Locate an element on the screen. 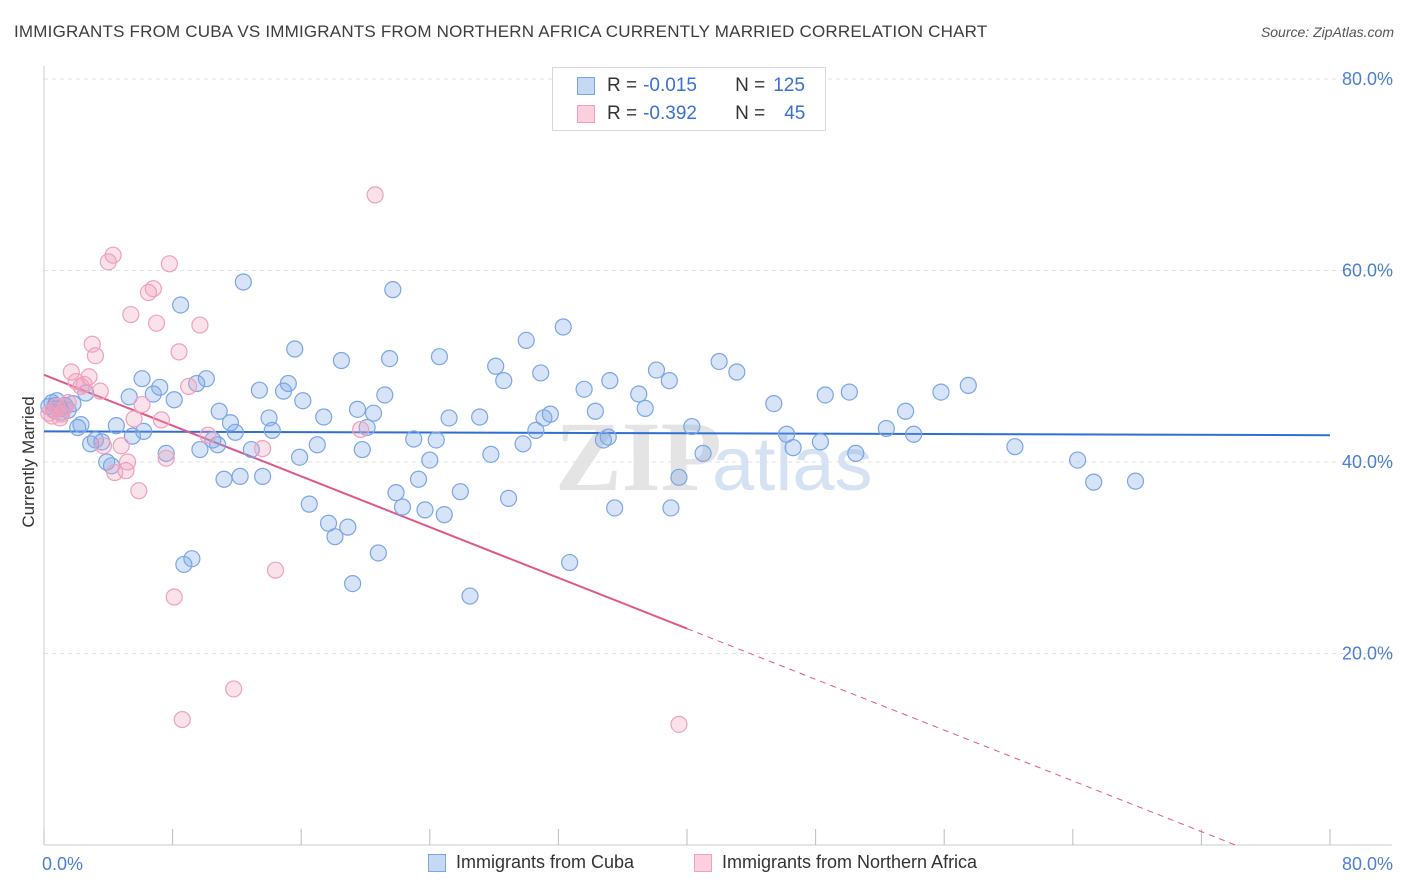  bottom-legend-cuba: Immigrants from Cuba is located at coordinates (531, 862).